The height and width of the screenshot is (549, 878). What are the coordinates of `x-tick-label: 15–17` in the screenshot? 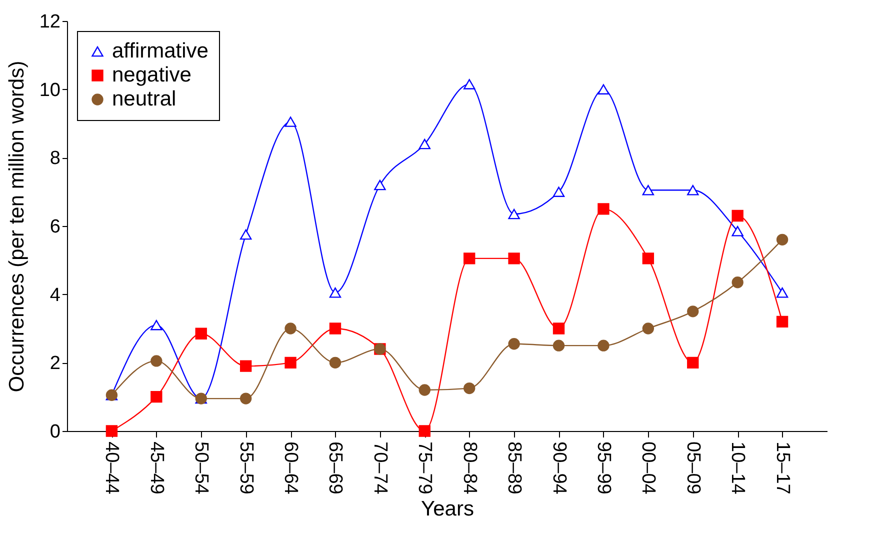 It's located at (782, 468).